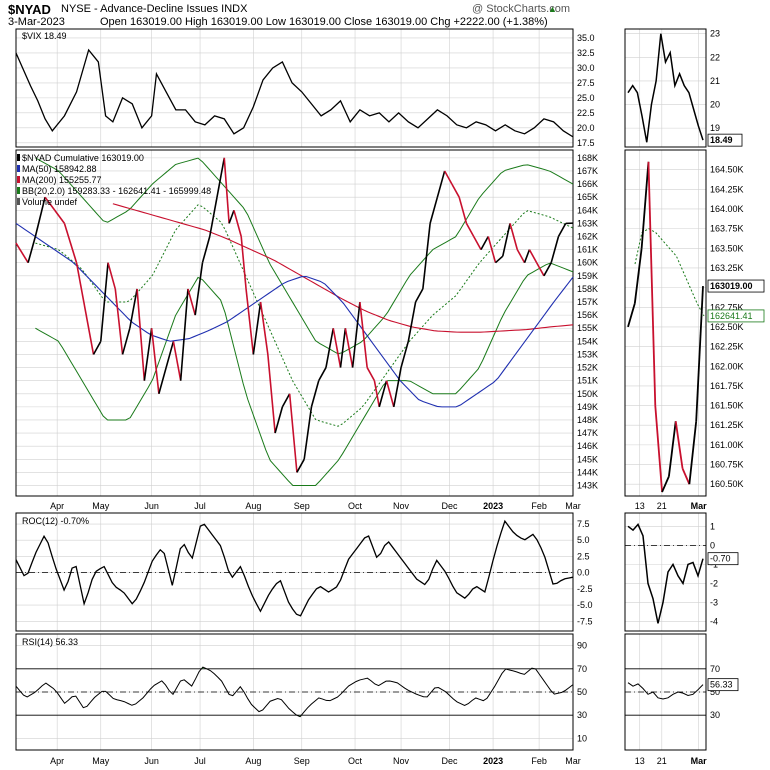  What do you see at coordinates (587, 472) in the screenshot?
I see `y-tick-label: 144K` at bounding box center [587, 472].